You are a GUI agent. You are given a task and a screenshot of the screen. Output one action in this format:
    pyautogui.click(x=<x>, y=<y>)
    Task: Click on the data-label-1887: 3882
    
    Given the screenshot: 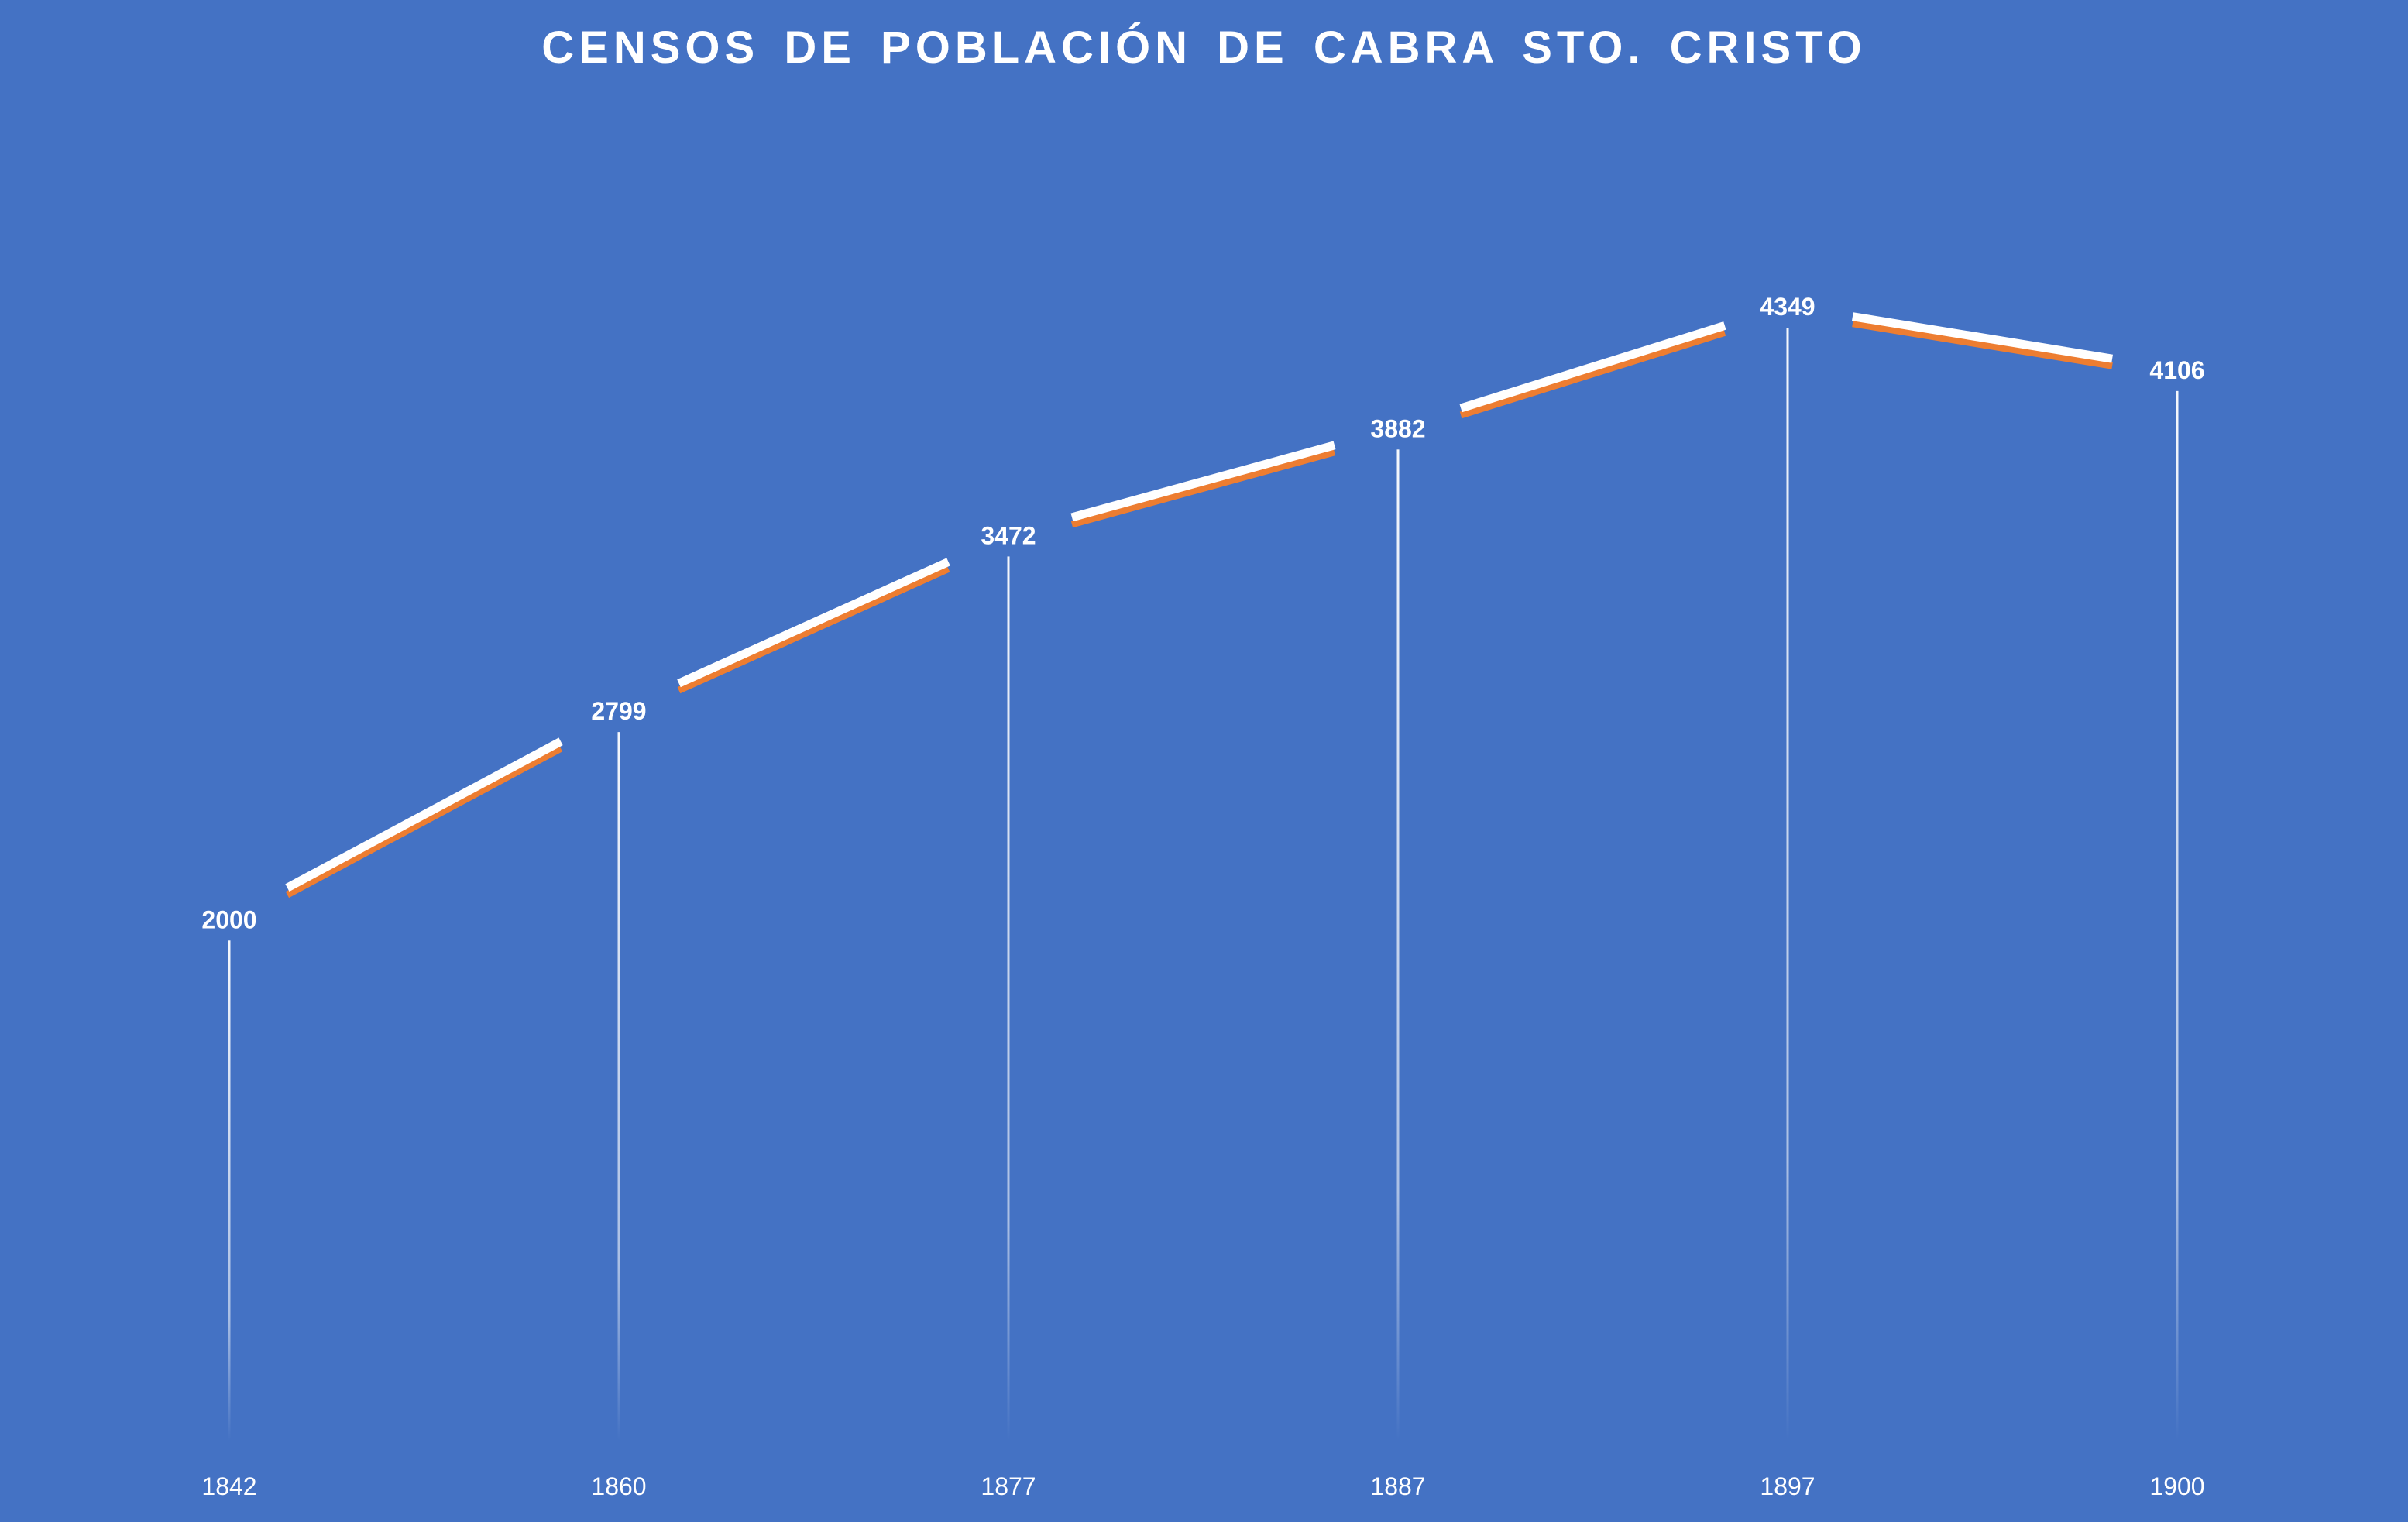 What is the action you would take?
    pyautogui.click(x=1397, y=428)
    